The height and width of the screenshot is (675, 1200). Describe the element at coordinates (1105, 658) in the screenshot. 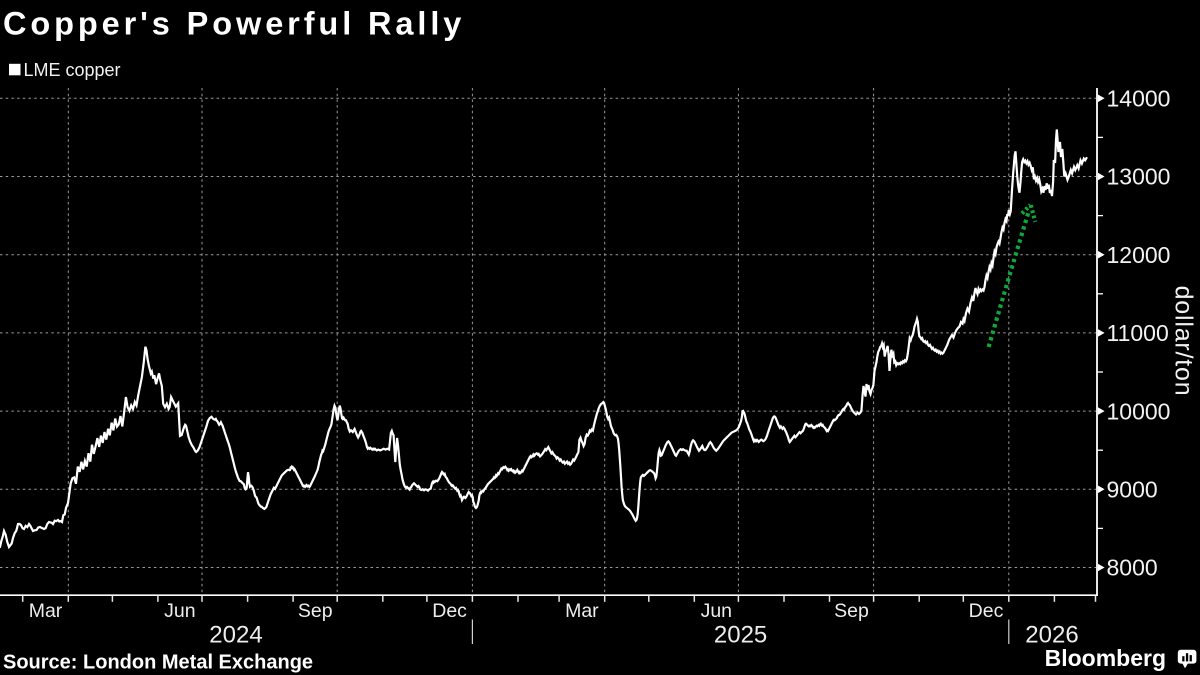

I see `svg-text: Bloomberg` at that location.